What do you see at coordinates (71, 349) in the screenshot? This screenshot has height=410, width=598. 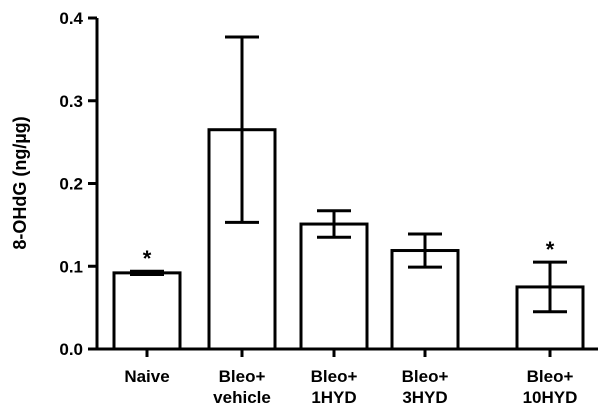 I see `y-tick-label: 0.0` at bounding box center [71, 349].